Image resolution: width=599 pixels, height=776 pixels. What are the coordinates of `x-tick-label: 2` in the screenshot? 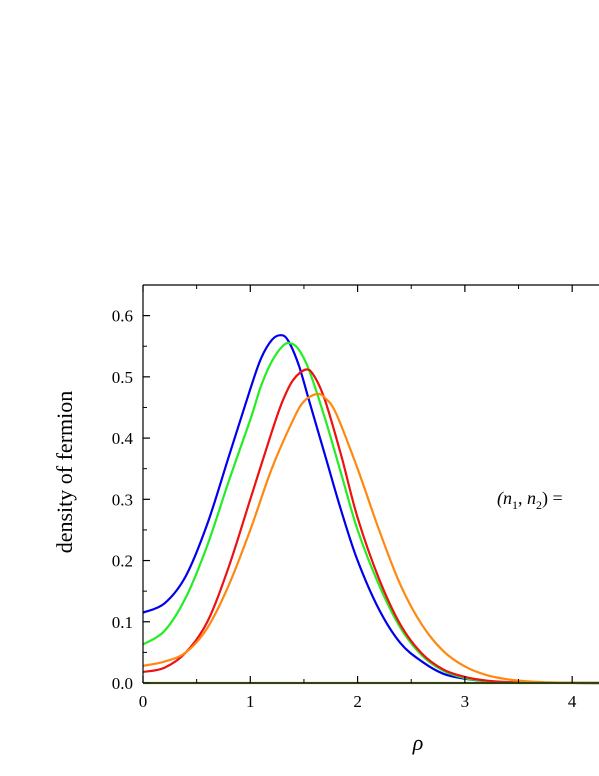 It's located at (357, 701).